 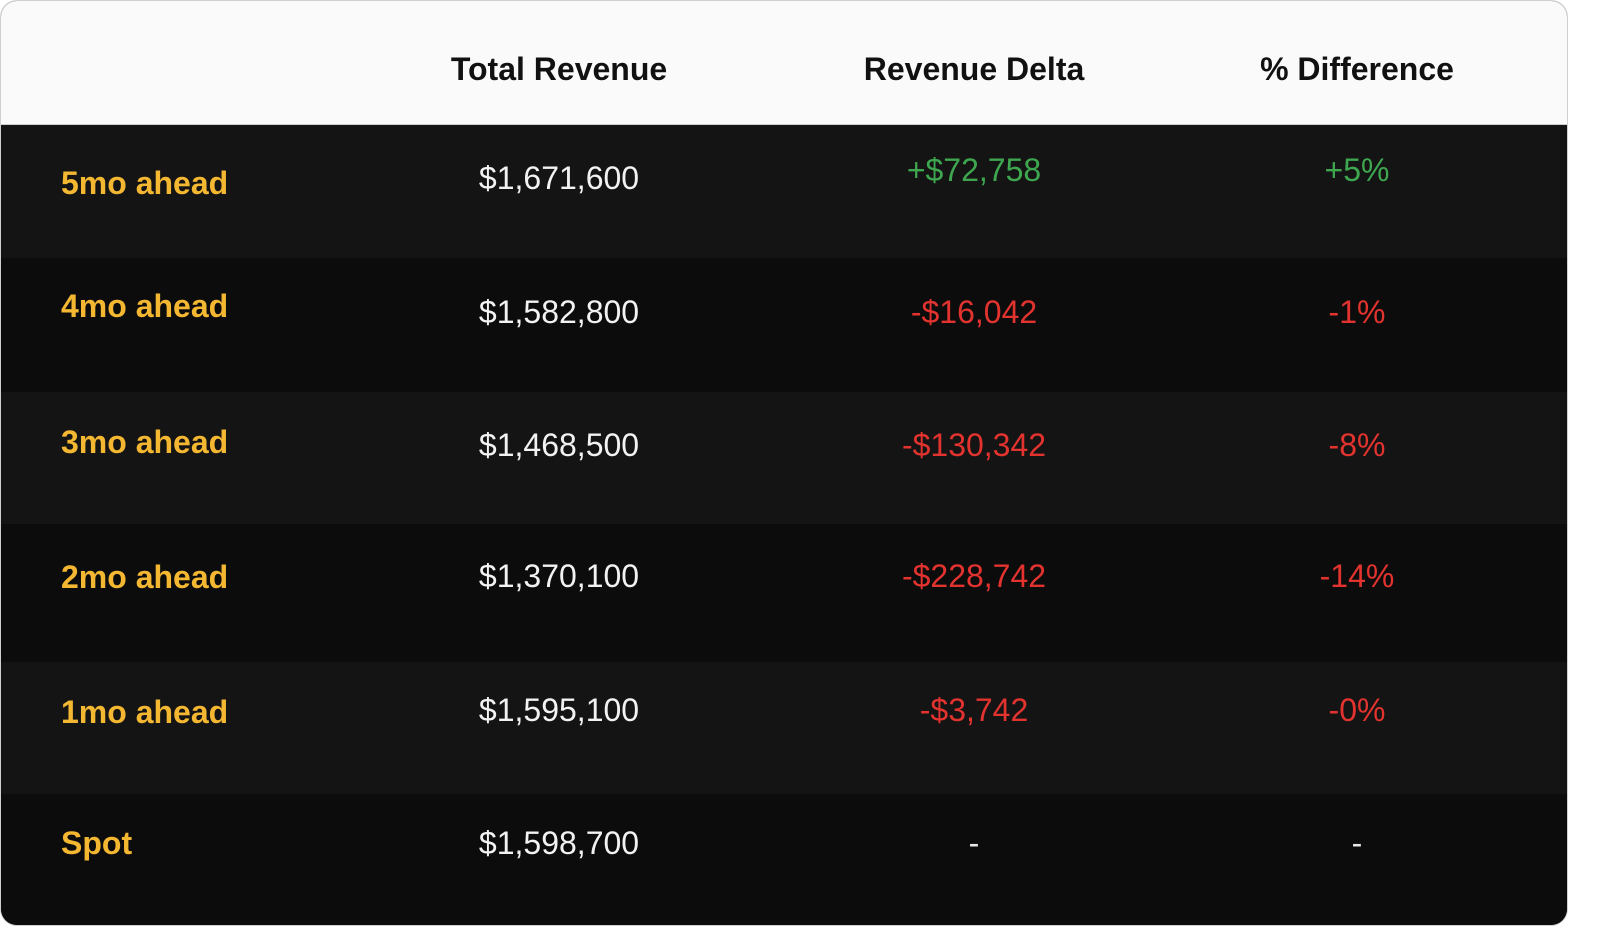 I want to click on header-total-revenue: Total Revenue, so click(x=559, y=69).